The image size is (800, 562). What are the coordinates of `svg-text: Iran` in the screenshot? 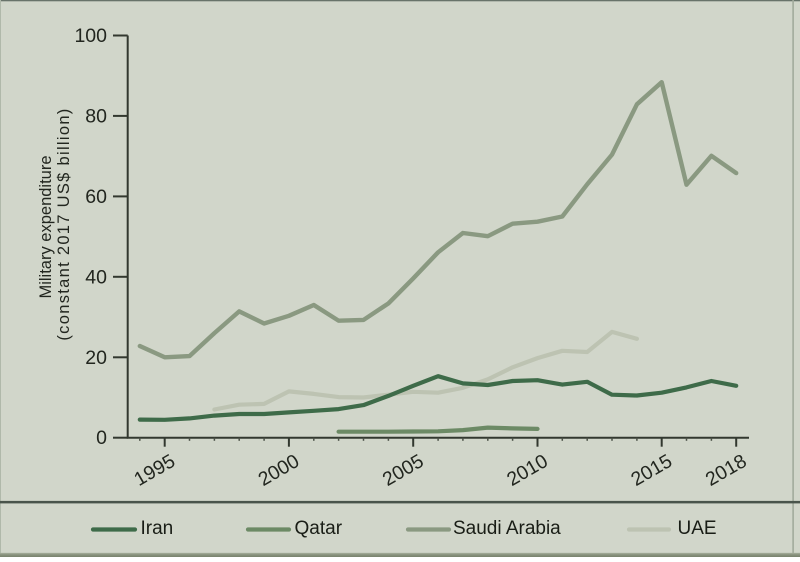 It's located at (157, 528).